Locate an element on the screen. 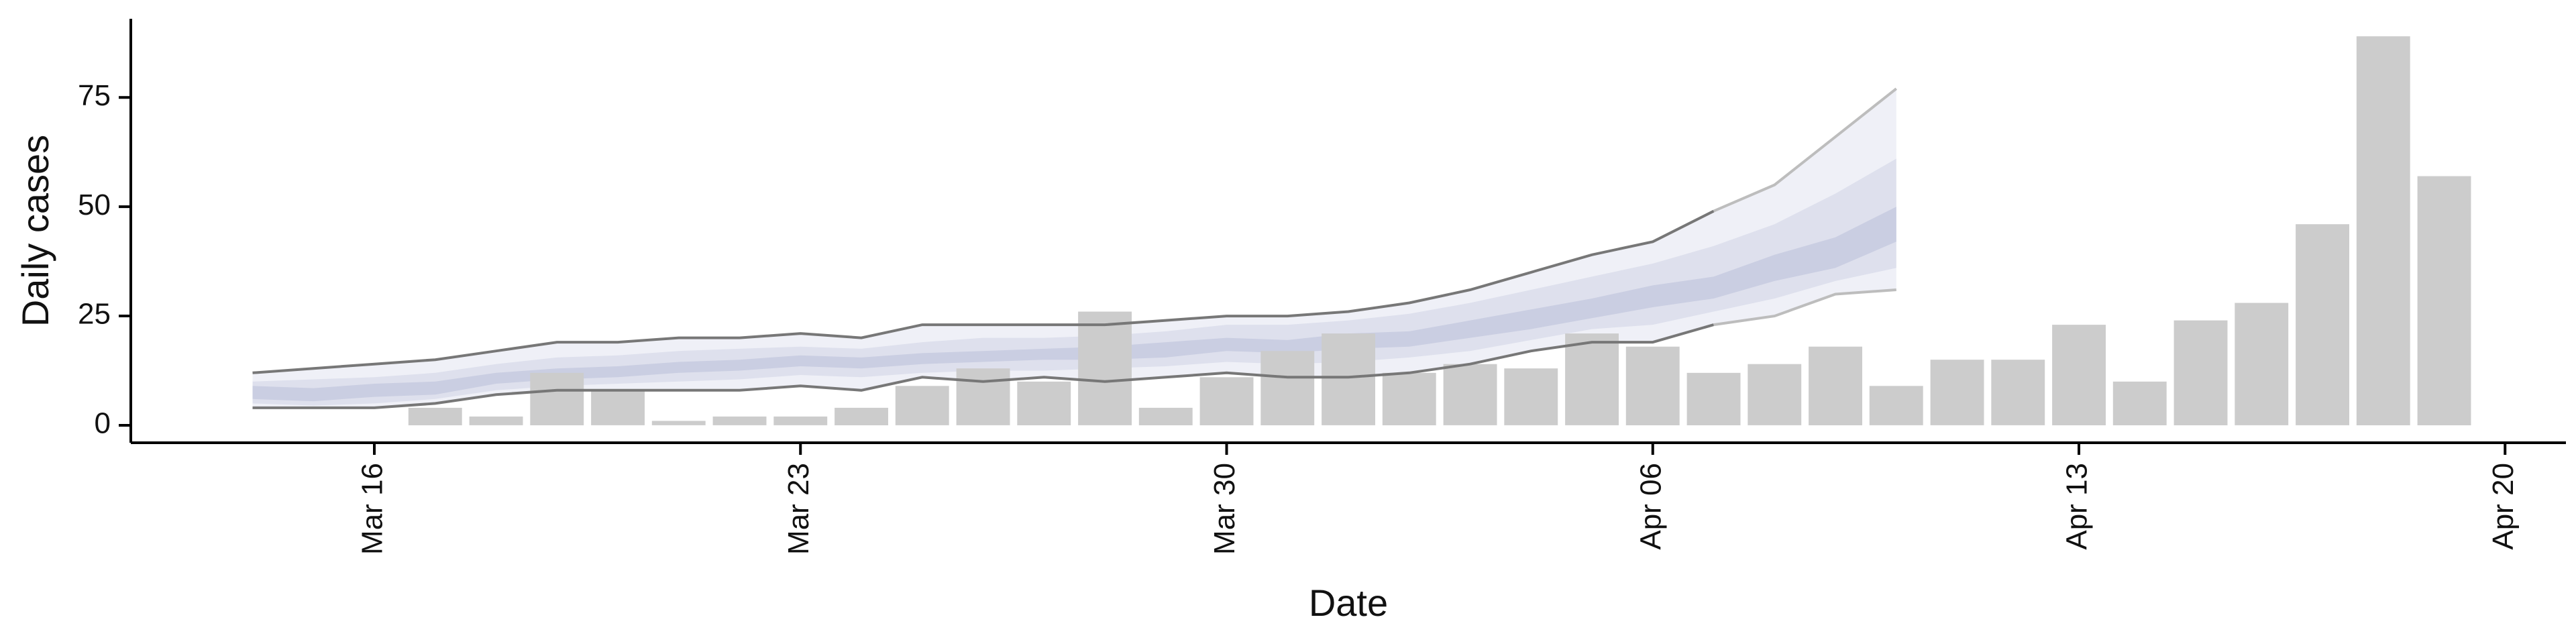 This screenshot has width=2576, height=644. y-tick-label-50: 50 is located at coordinates (94, 205).